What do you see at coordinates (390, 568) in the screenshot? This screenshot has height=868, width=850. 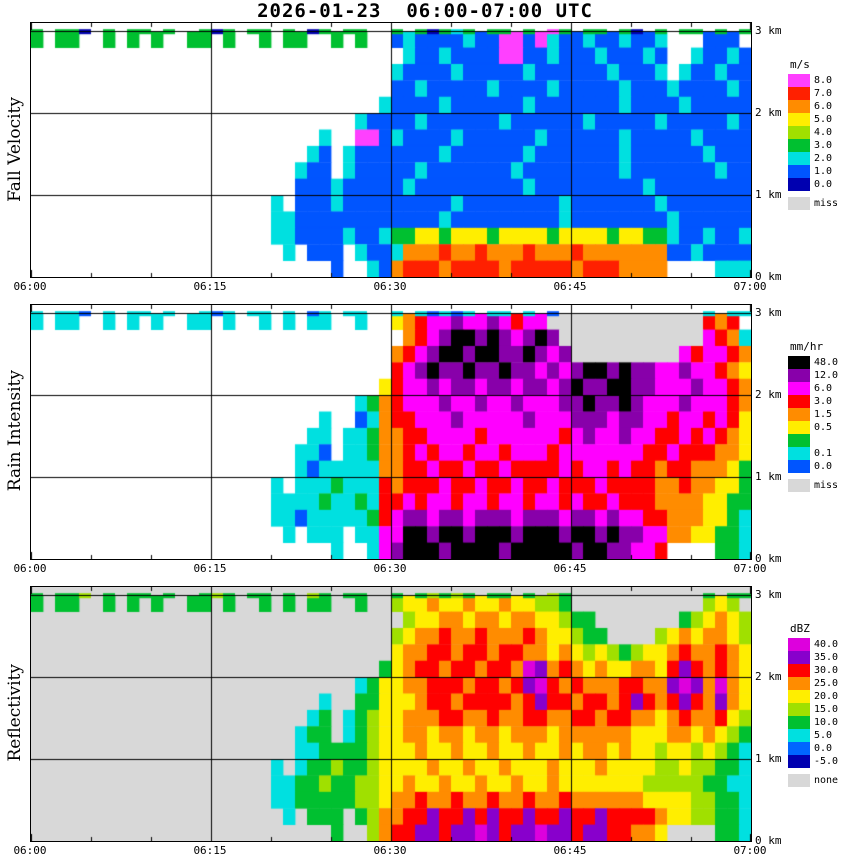 I see `x-tick-label: 06:30` at bounding box center [390, 568].